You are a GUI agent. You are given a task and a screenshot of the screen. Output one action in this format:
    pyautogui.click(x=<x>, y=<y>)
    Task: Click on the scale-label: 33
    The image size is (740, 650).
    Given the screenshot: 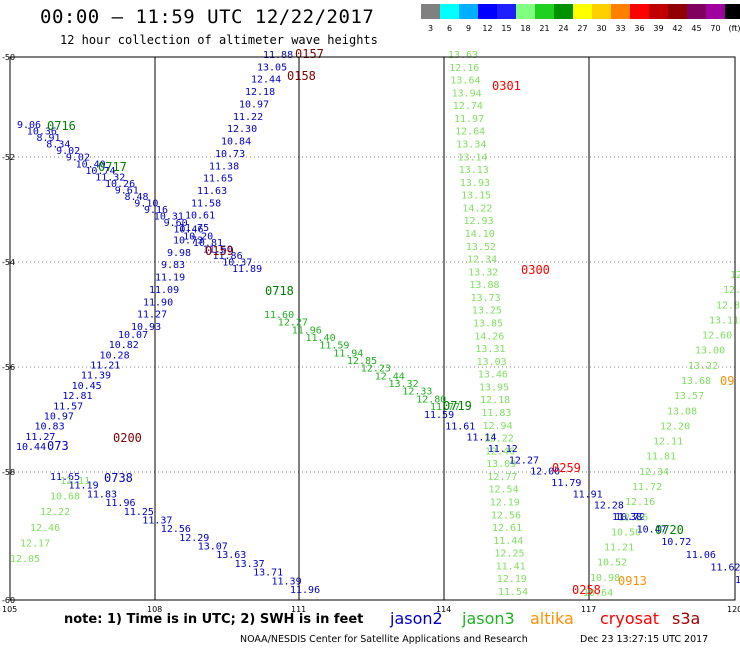 What is the action you would take?
    pyautogui.click(x=620, y=28)
    